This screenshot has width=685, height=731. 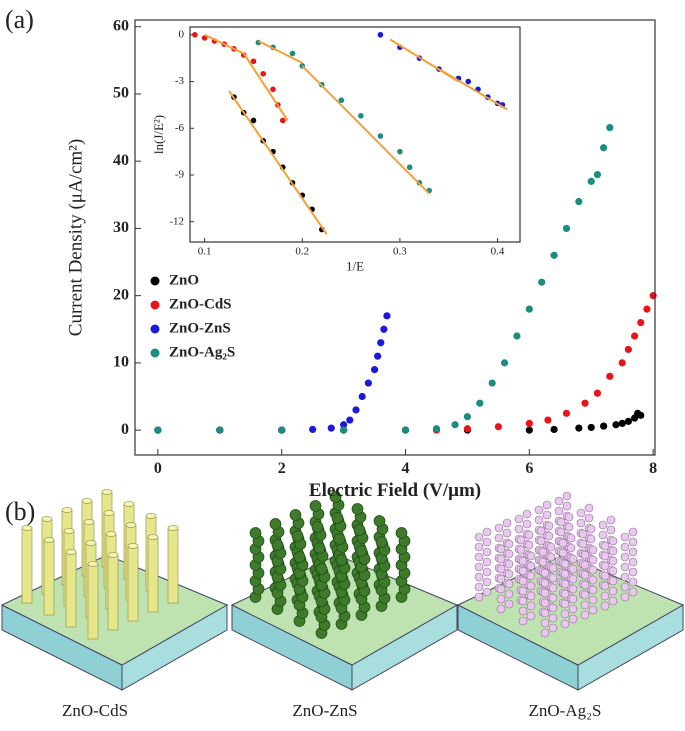 I want to click on panel-label: (a), so click(x=19, y=19).